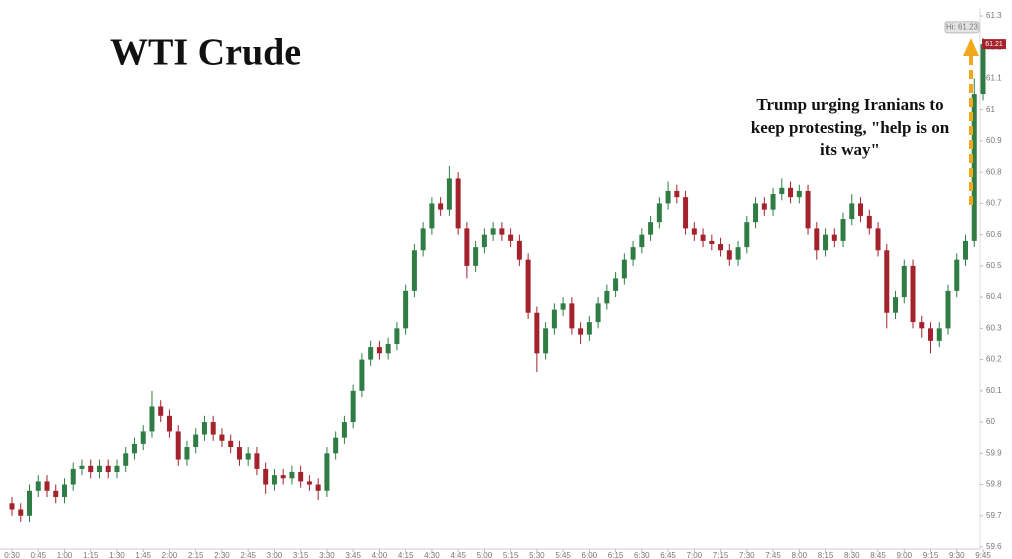  I want to click on x-tick-label: 3:15, so click(301, 555).